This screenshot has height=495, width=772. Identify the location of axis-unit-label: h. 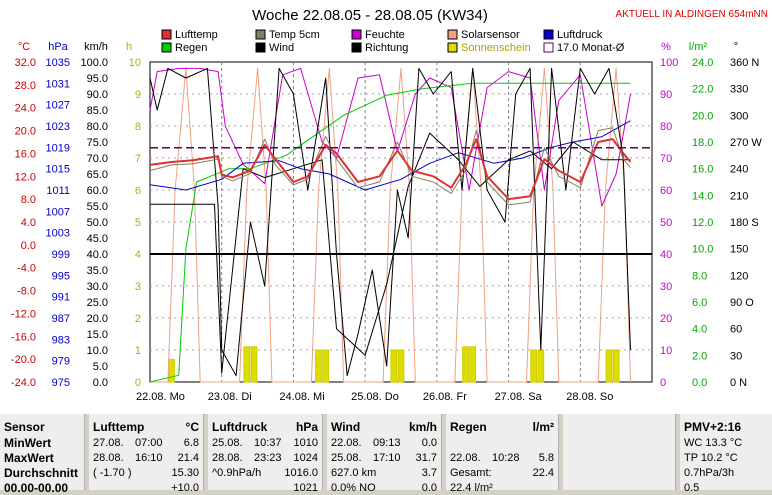
(129, 47).